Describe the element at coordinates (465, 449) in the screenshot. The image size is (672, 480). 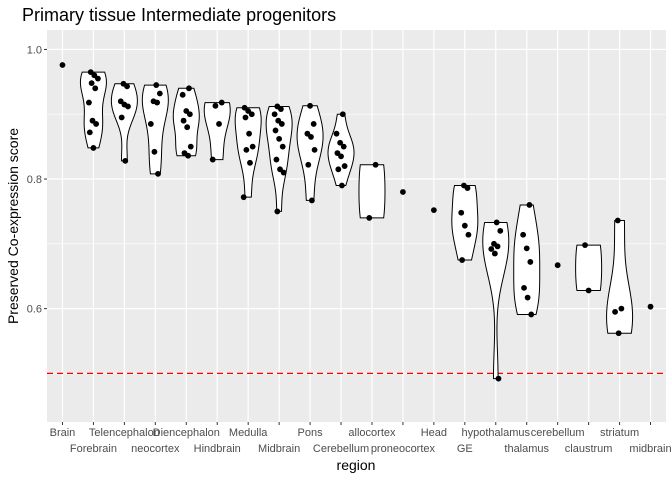
I see `x-tick-label: GE` at that location.